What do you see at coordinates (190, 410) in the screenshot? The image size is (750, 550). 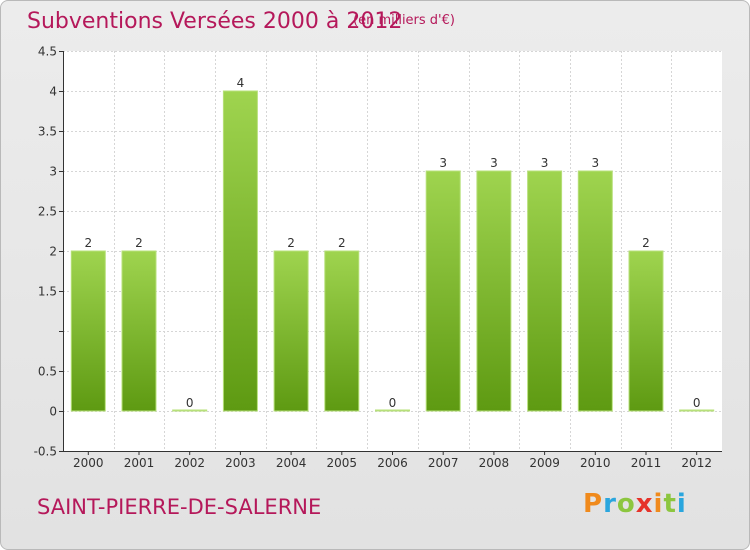 I see `bar-2002` at bounding box center [190, 410].